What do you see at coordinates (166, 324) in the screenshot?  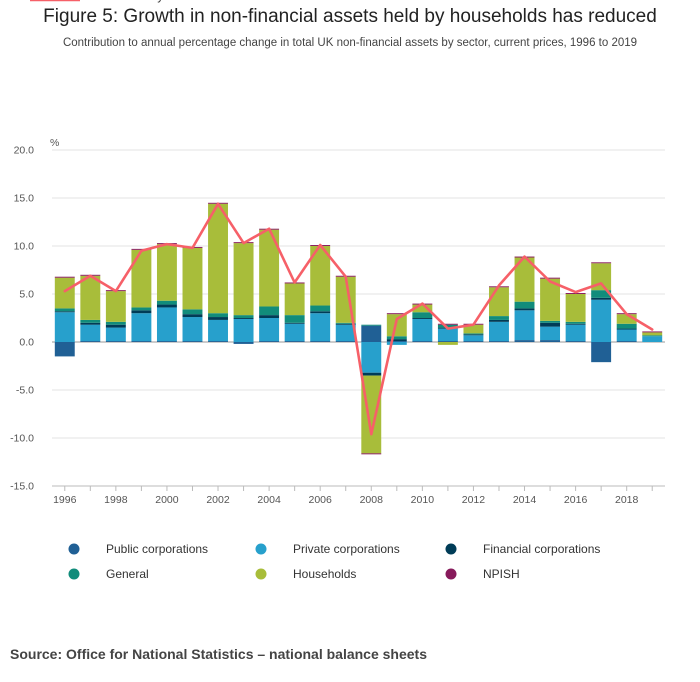 I see `bar-private-corporations-2000` at bounding box center [166, 324].